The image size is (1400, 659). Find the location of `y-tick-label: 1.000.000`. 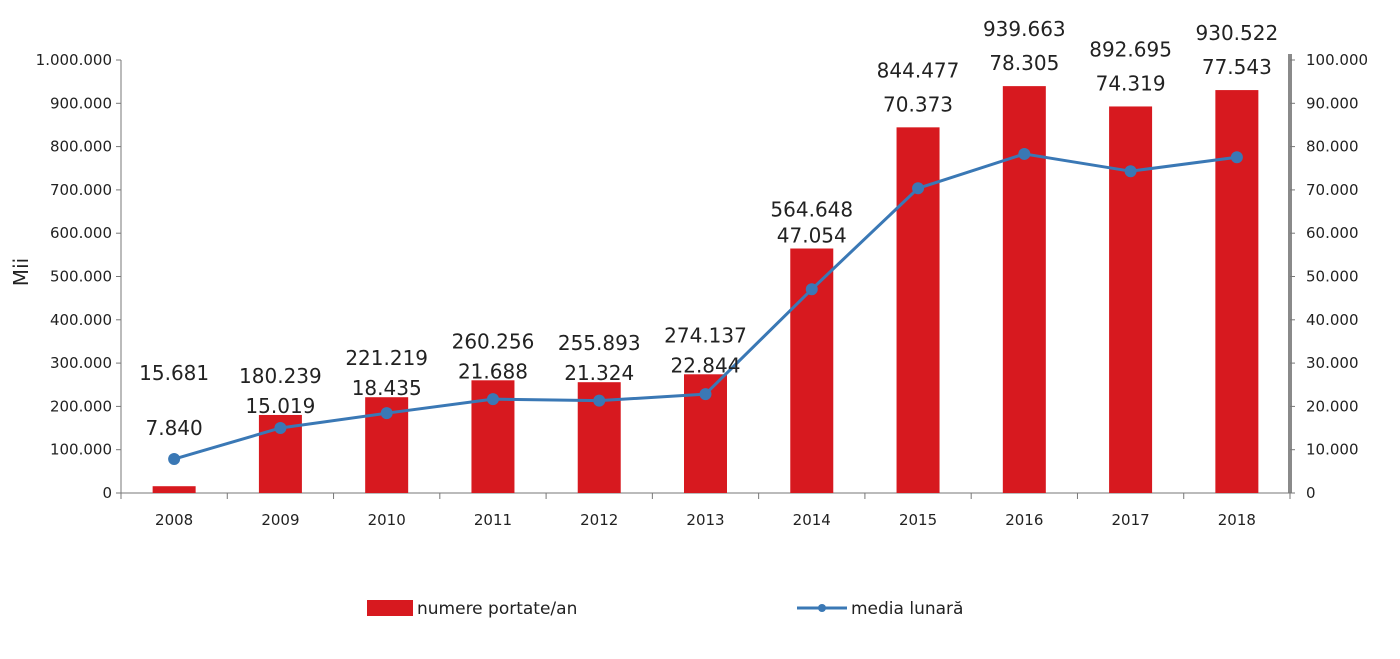

y-tick-label: 1.000.000 is located at coordinates (74, 60).